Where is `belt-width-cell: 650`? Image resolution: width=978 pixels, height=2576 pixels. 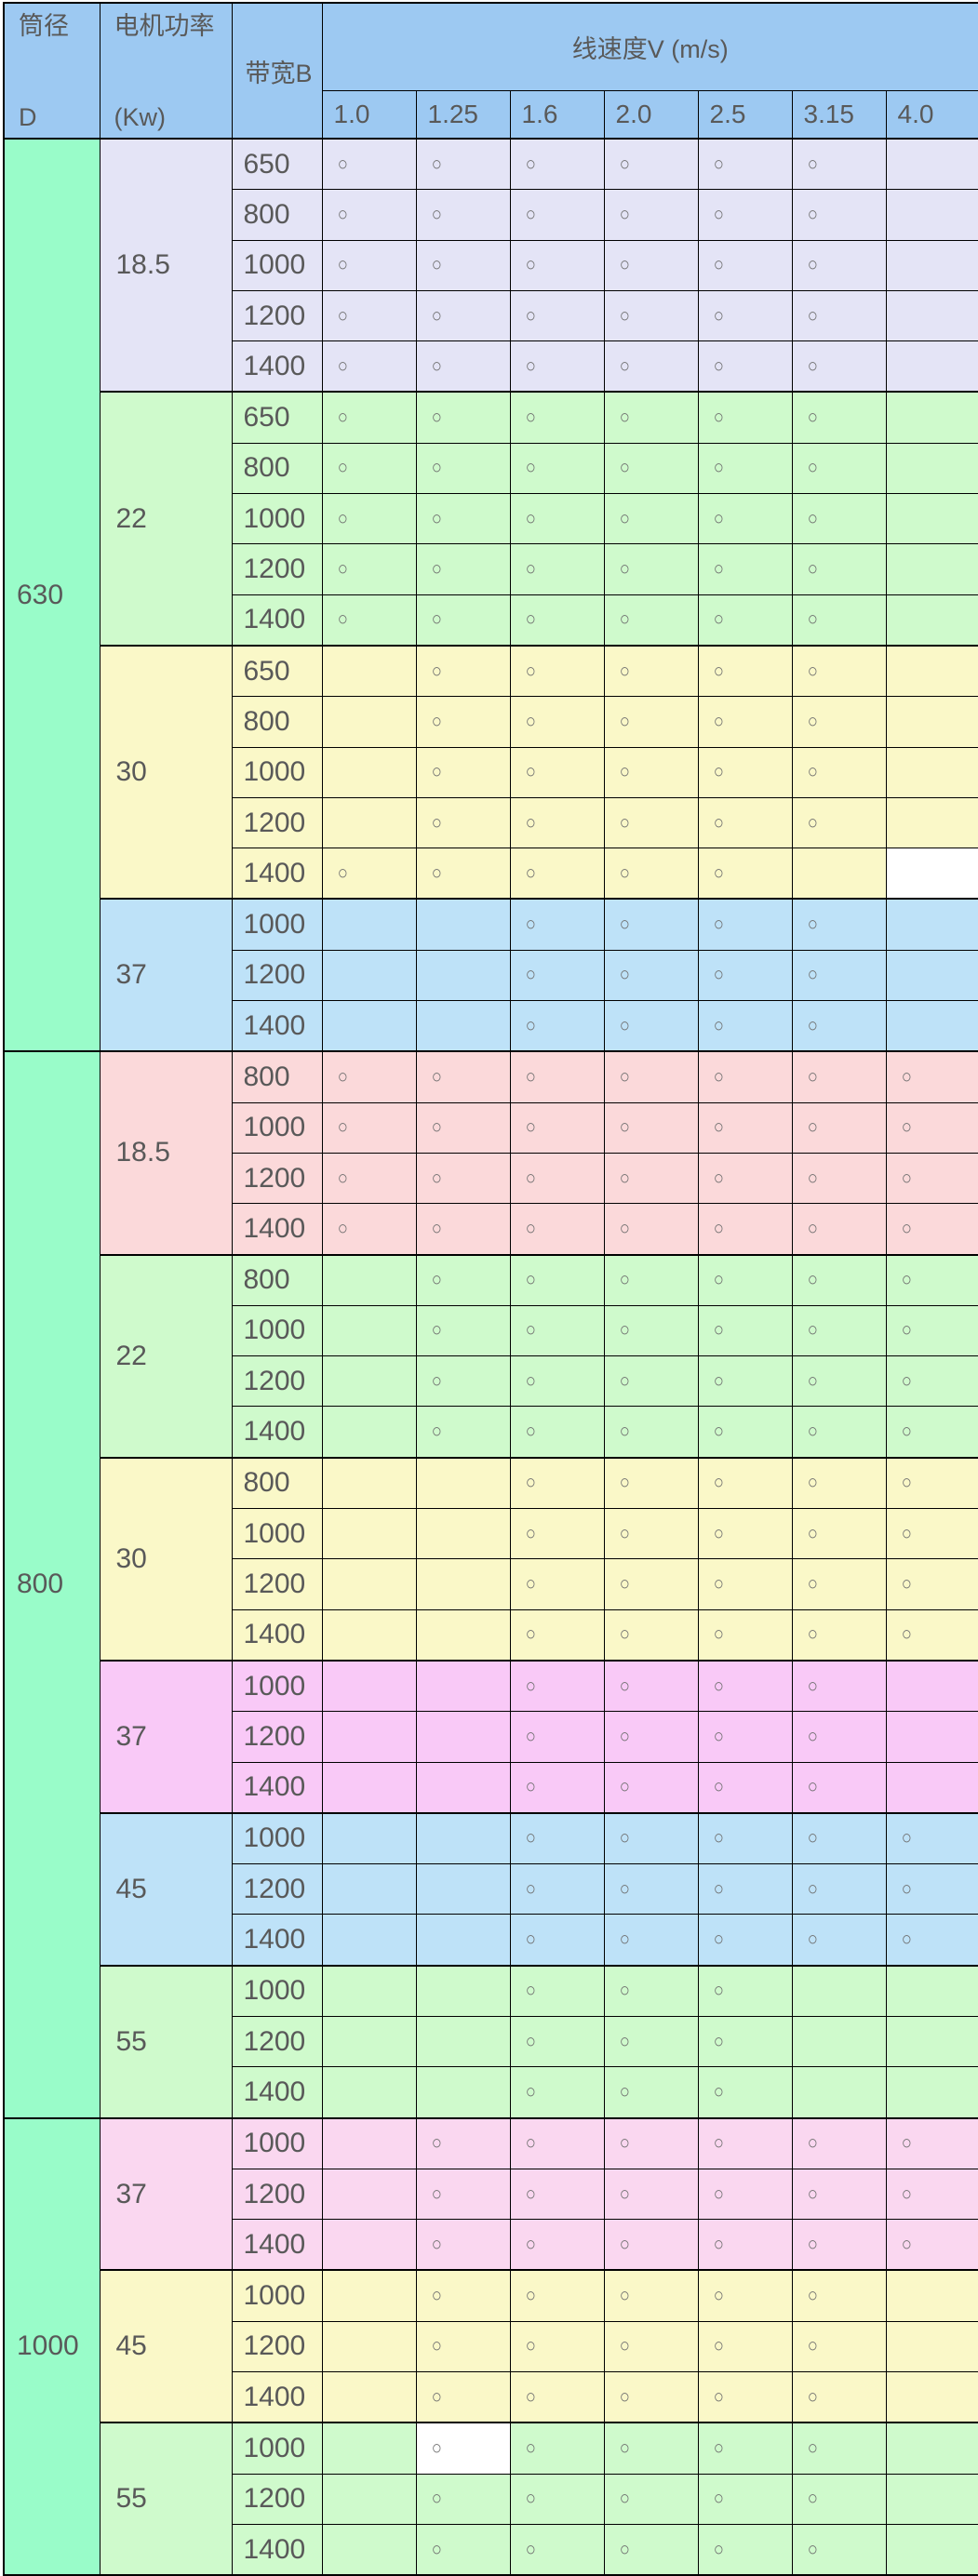
belt-width-cell: 650 is located at coordinates (277, 417).